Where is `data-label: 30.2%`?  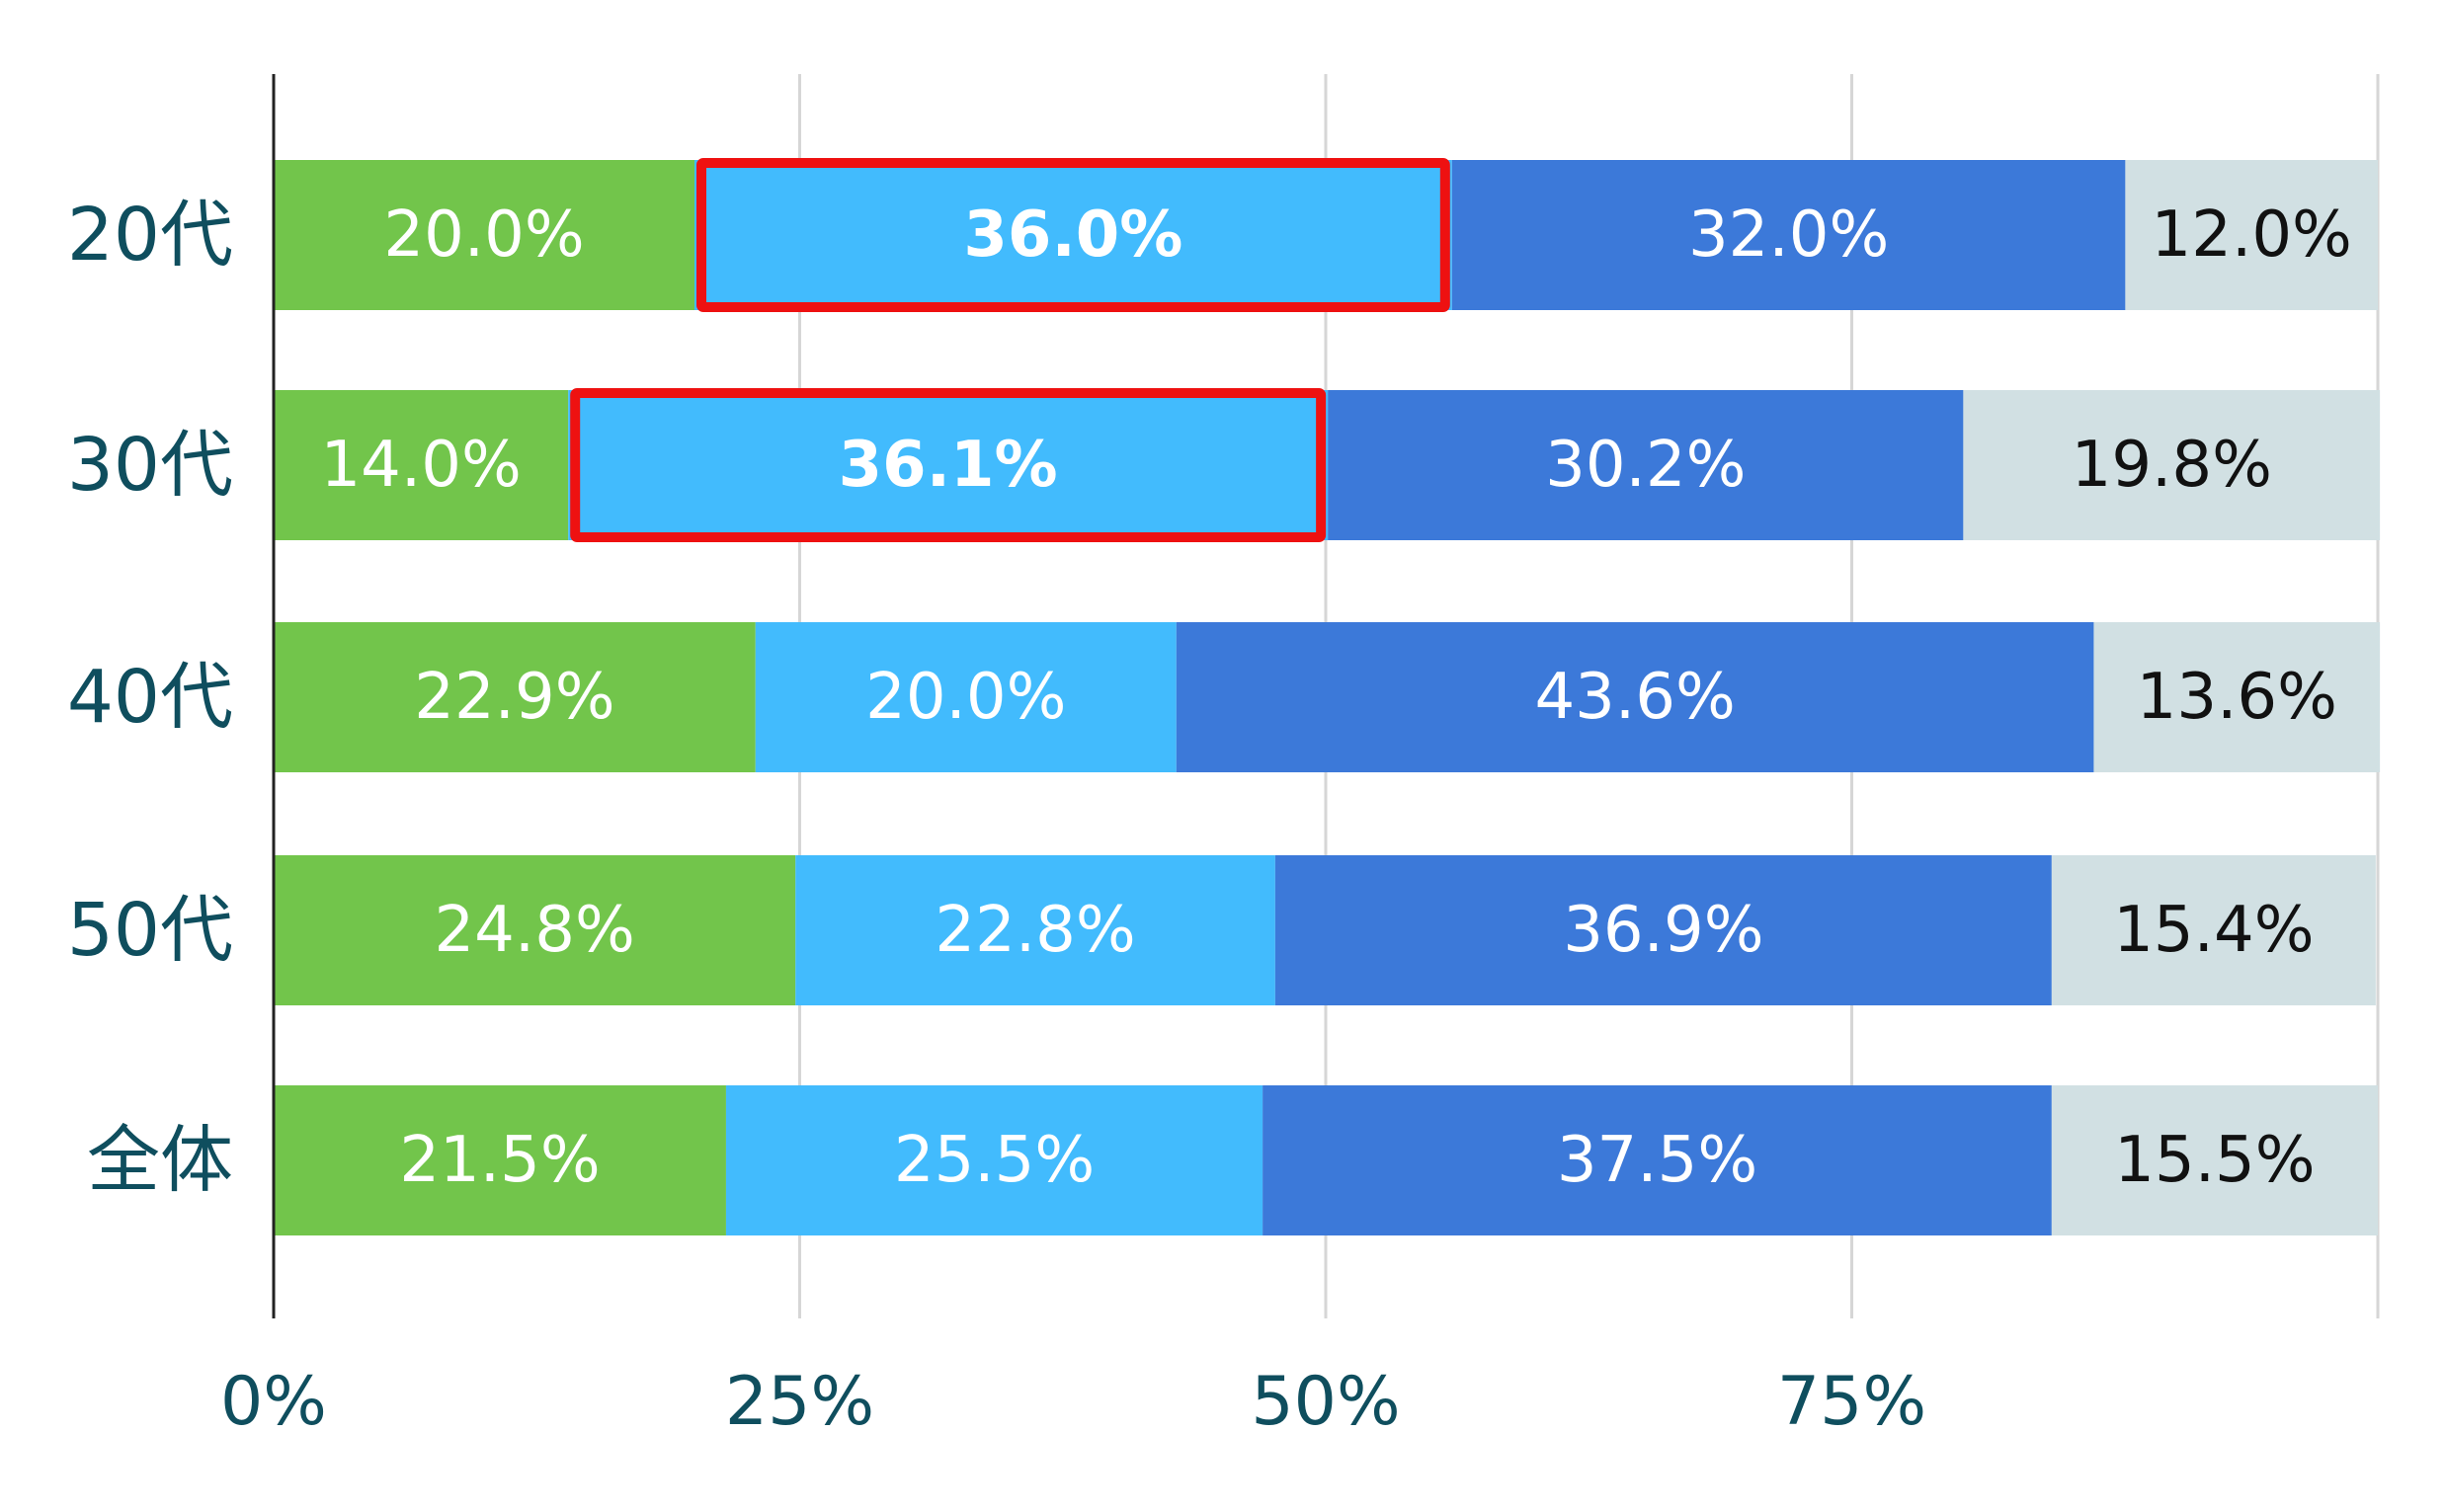 data-label: 30.2% is located at coordinates (1645, 466).